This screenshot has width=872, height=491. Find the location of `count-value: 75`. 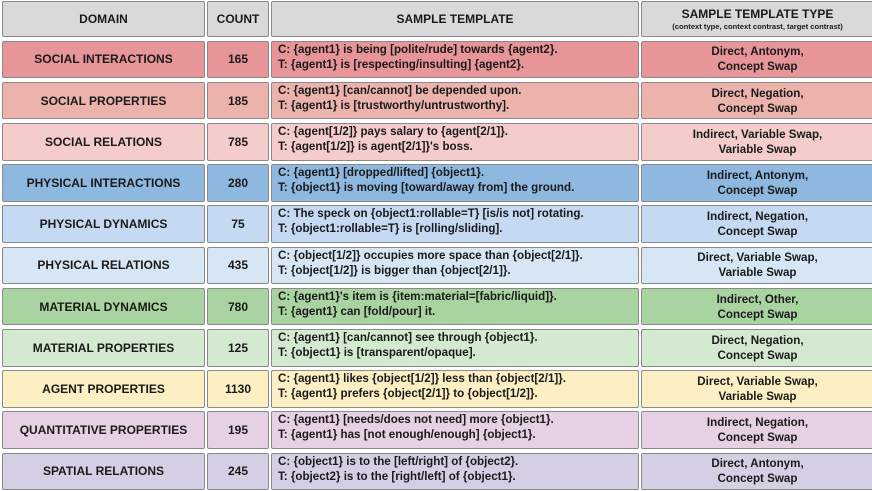

count-value: 75 is located at coordinates (238, 224).